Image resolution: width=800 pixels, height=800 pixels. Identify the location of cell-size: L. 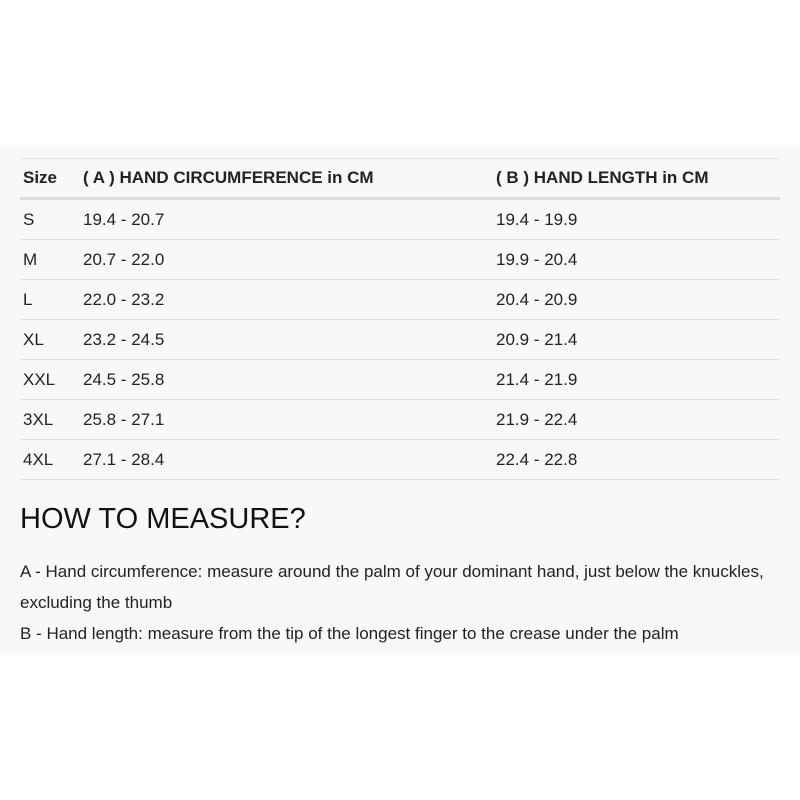
(51, 299).